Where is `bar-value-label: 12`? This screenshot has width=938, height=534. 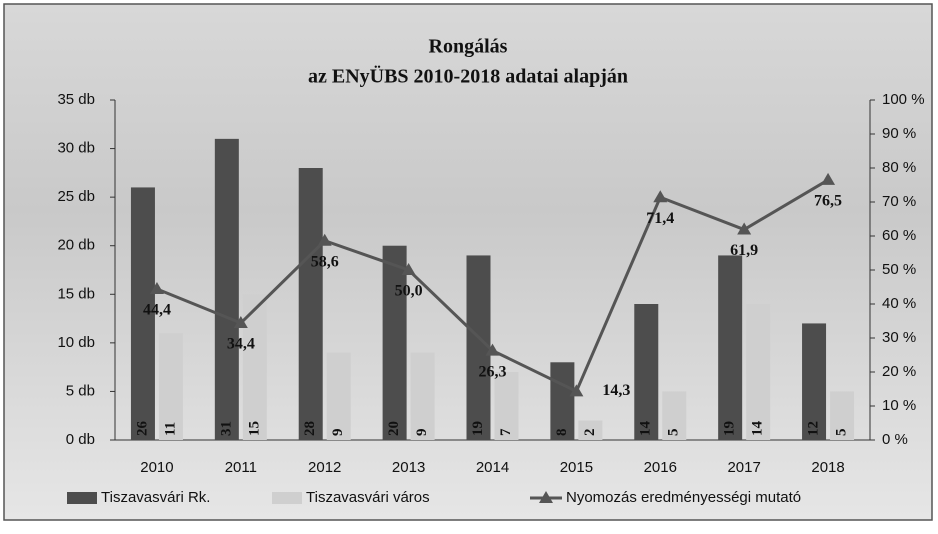 bar-value-label: 12 is located at coordinates (813, 428).